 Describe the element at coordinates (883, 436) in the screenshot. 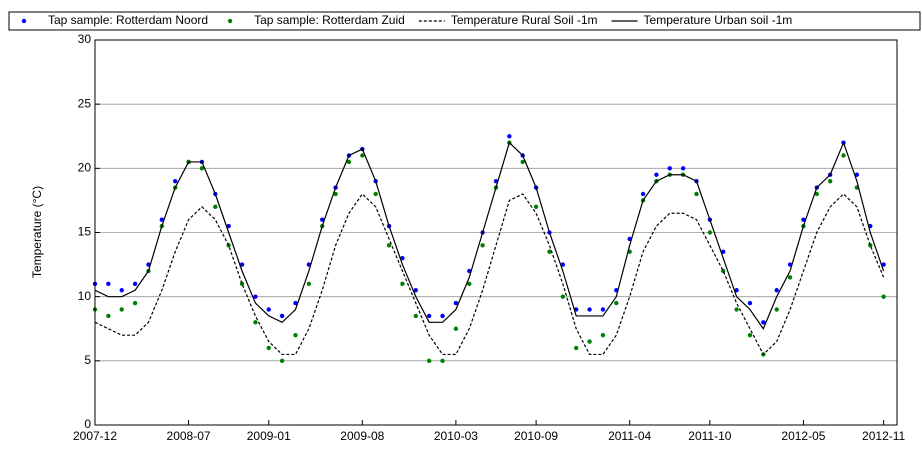

I see `x-tick-label: 2012-11` at that location.